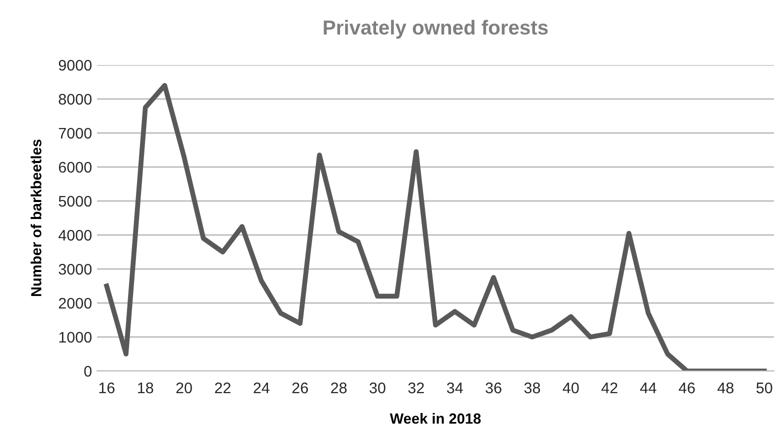 This screenshot has width=776, height=439. Describe the element at coordinates (75, 167) in the screenshot. I see `y-tick-label: 6000` at that location.